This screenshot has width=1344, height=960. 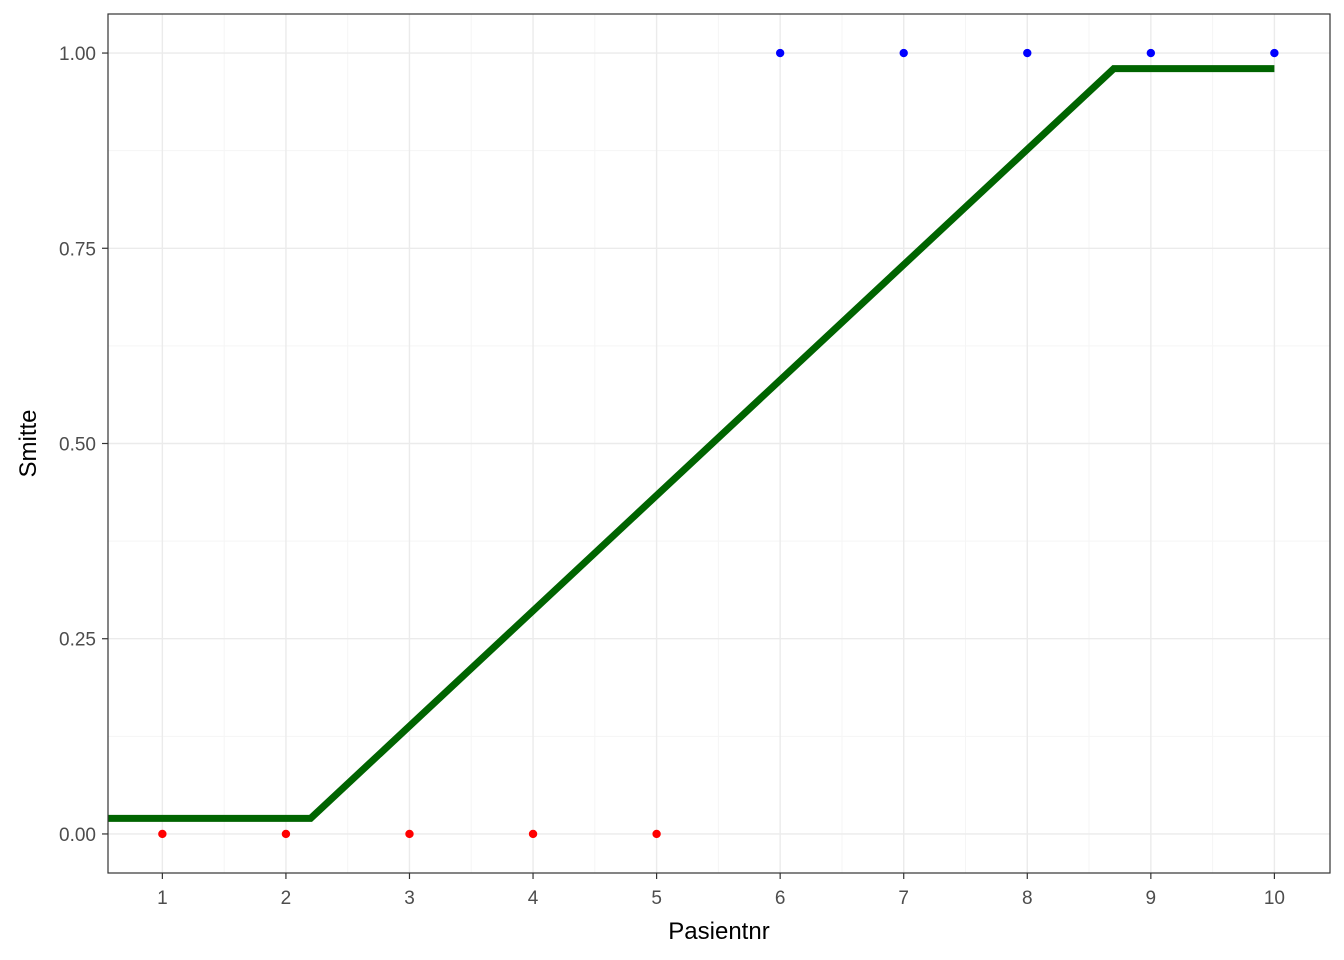 What do you see at coordinates (286, 898) in the screenshot?
I see `x-tick-label: 2` at bounding box center [286, 898].